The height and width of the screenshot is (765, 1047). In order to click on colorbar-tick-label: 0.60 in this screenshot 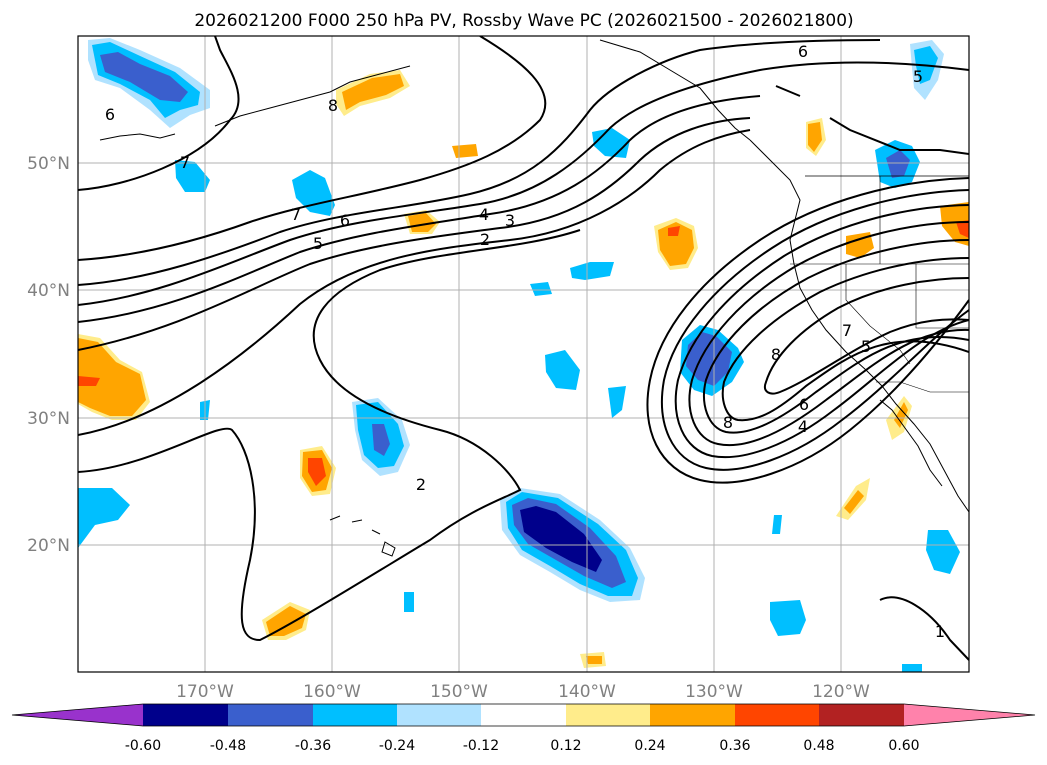, I will do `click(903, 746)`.